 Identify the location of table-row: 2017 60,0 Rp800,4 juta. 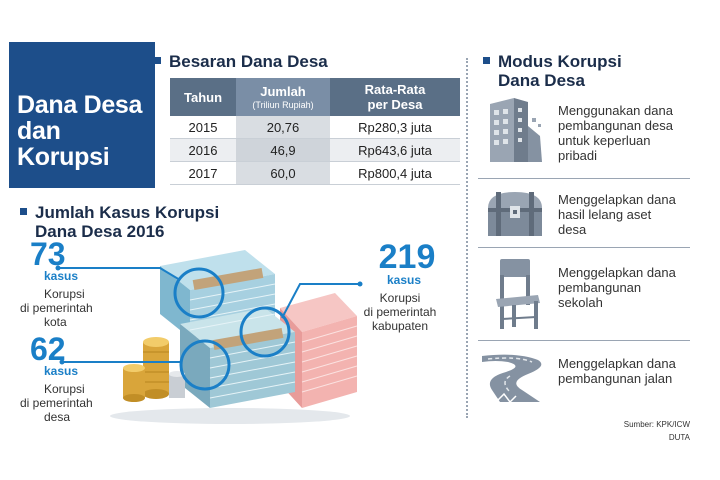
(315, 173).